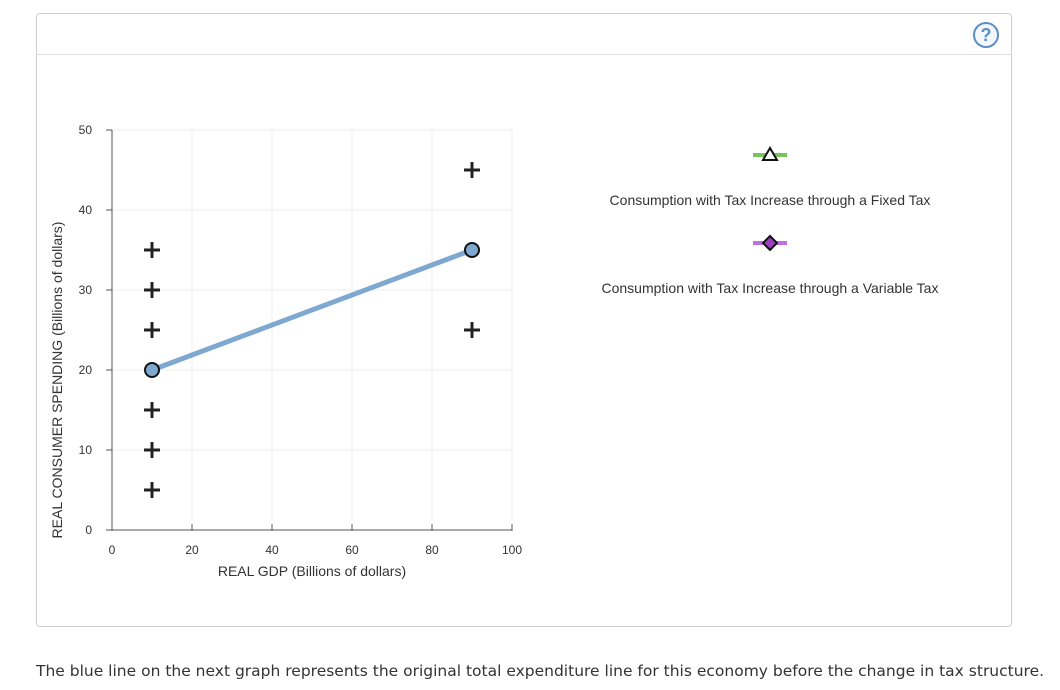 The image size is (1060, 690). What do you see at coordinates (986, 35) in the screenshot?
I see `help-icon: ?` at bounding box center [986, 35].